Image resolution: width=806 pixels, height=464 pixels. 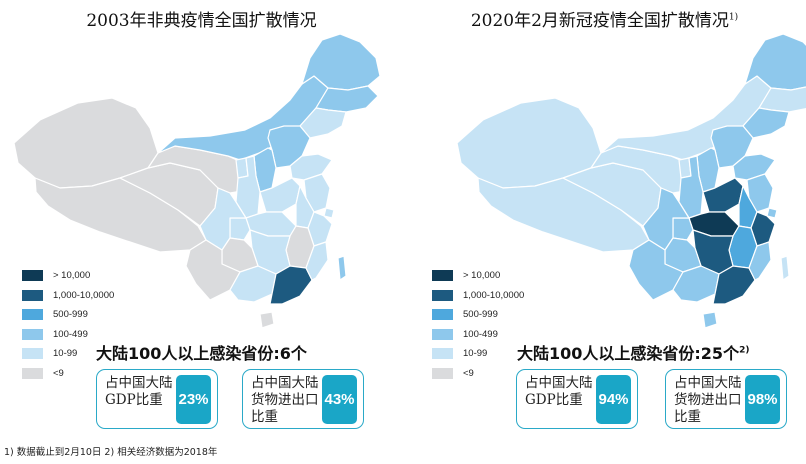 What do you see at coordinates (633, 353) in the screenshot?
I see `province-count-headline: 大陆100人以上感染省份:25个2)` at bounding box center [633, 353].